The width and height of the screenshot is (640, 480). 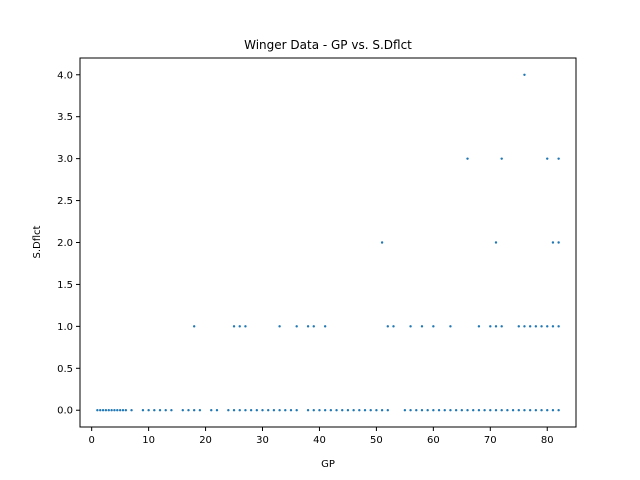 What do you see at coordinates (91, 440) in the screenshot?
I see `x-tick-label: 0` at bounding box center [91, 440].